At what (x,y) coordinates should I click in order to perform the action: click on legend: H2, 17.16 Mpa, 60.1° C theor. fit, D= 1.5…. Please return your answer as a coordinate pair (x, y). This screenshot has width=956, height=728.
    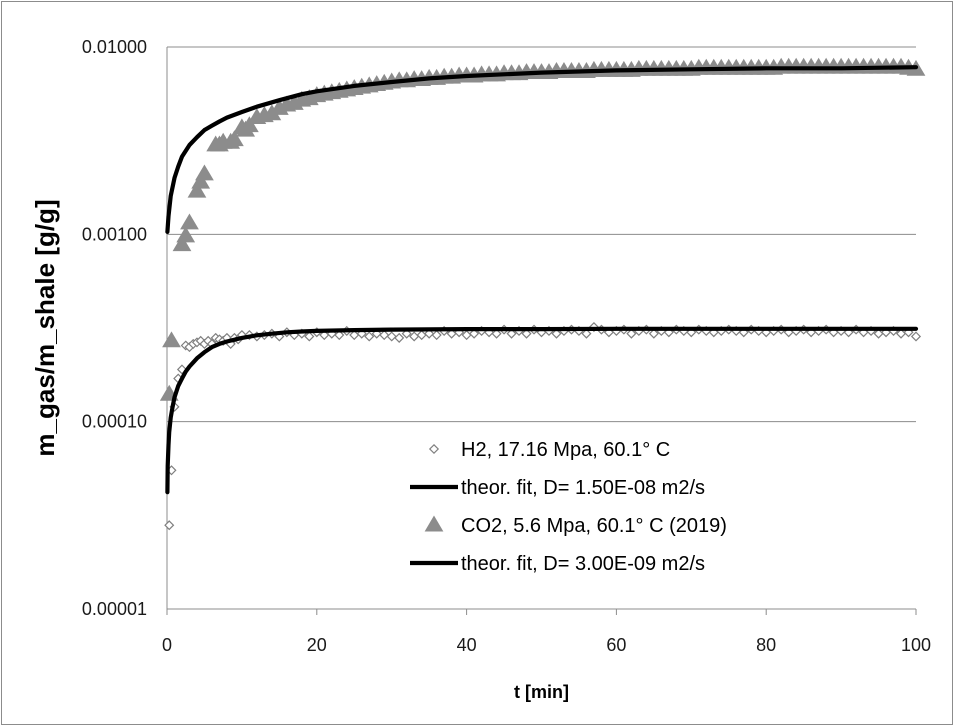
    Looking at the image, I should click on (568, 507).